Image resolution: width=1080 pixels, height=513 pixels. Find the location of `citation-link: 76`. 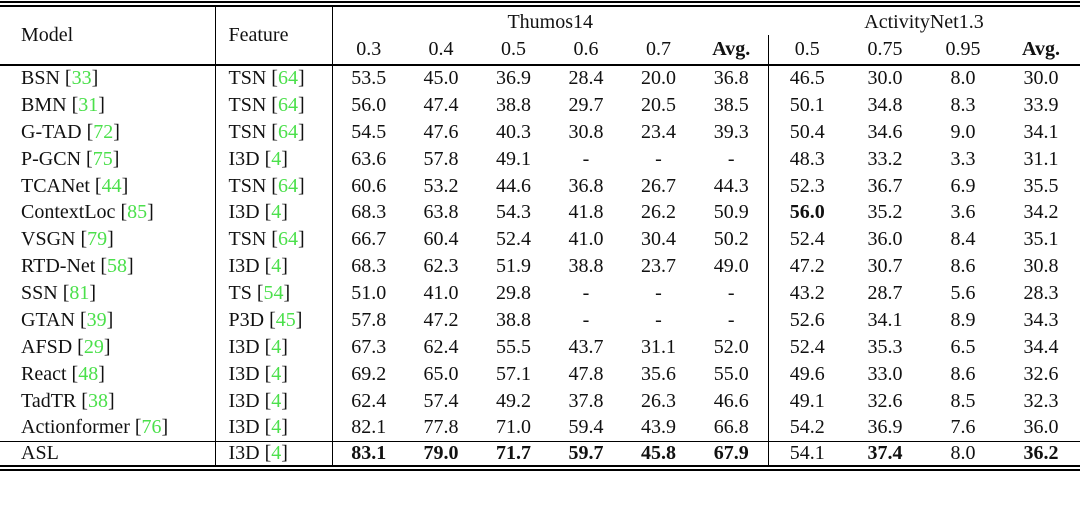

citation-link: 76 is located at coordinates (151, 427).